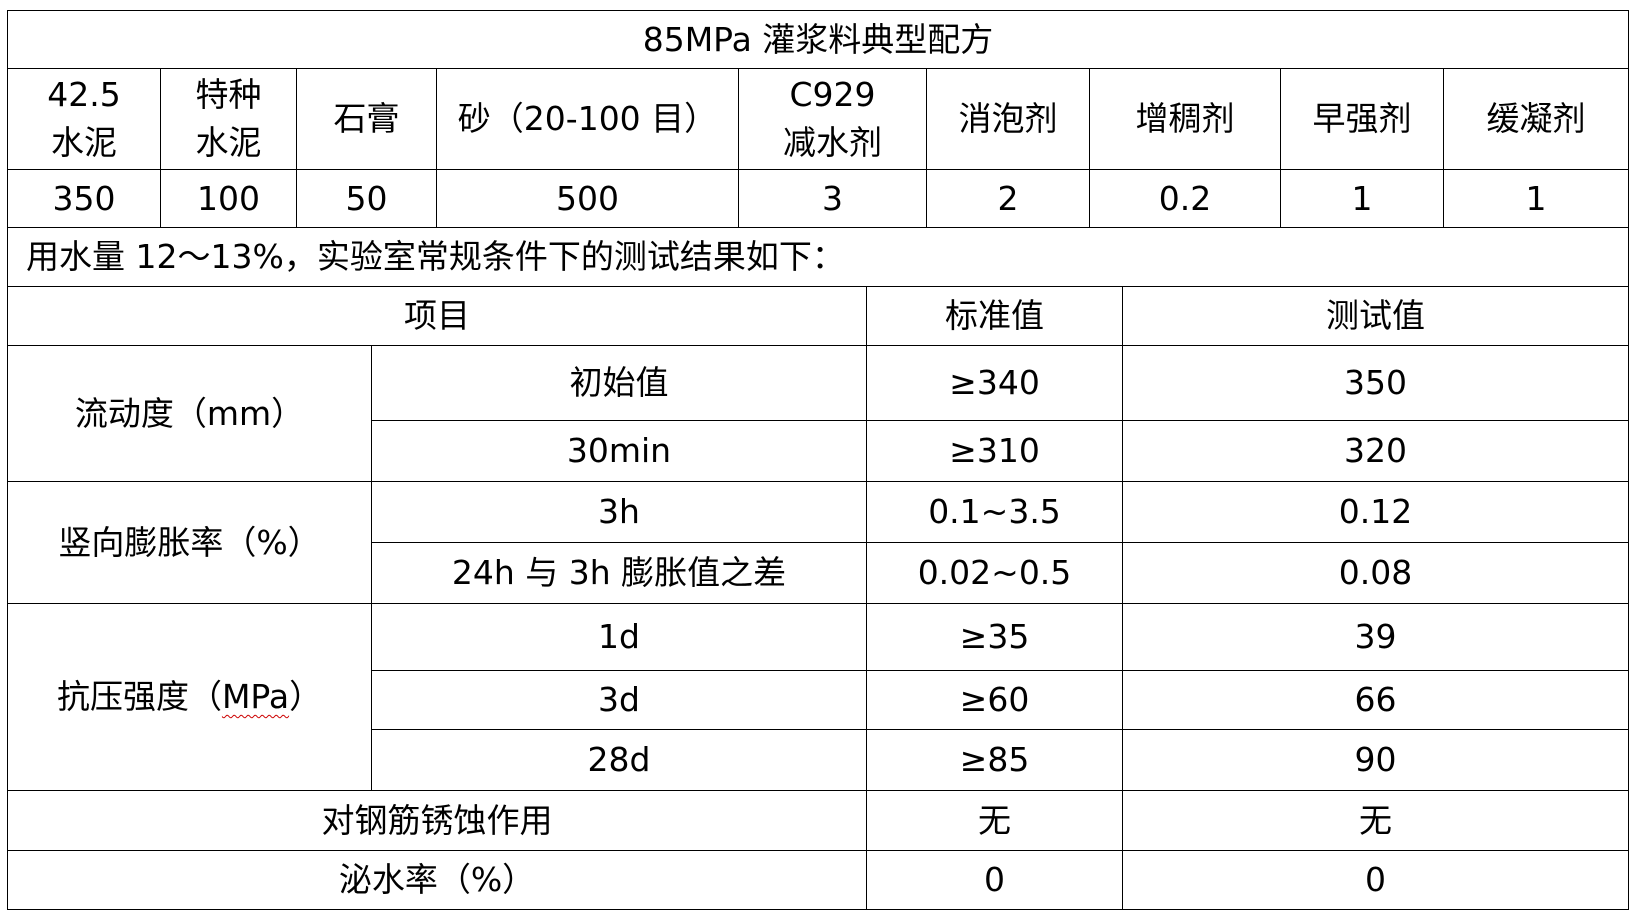 The image size is (1635, 915). I want to click on value-cell: 2, so click(1008, 198).